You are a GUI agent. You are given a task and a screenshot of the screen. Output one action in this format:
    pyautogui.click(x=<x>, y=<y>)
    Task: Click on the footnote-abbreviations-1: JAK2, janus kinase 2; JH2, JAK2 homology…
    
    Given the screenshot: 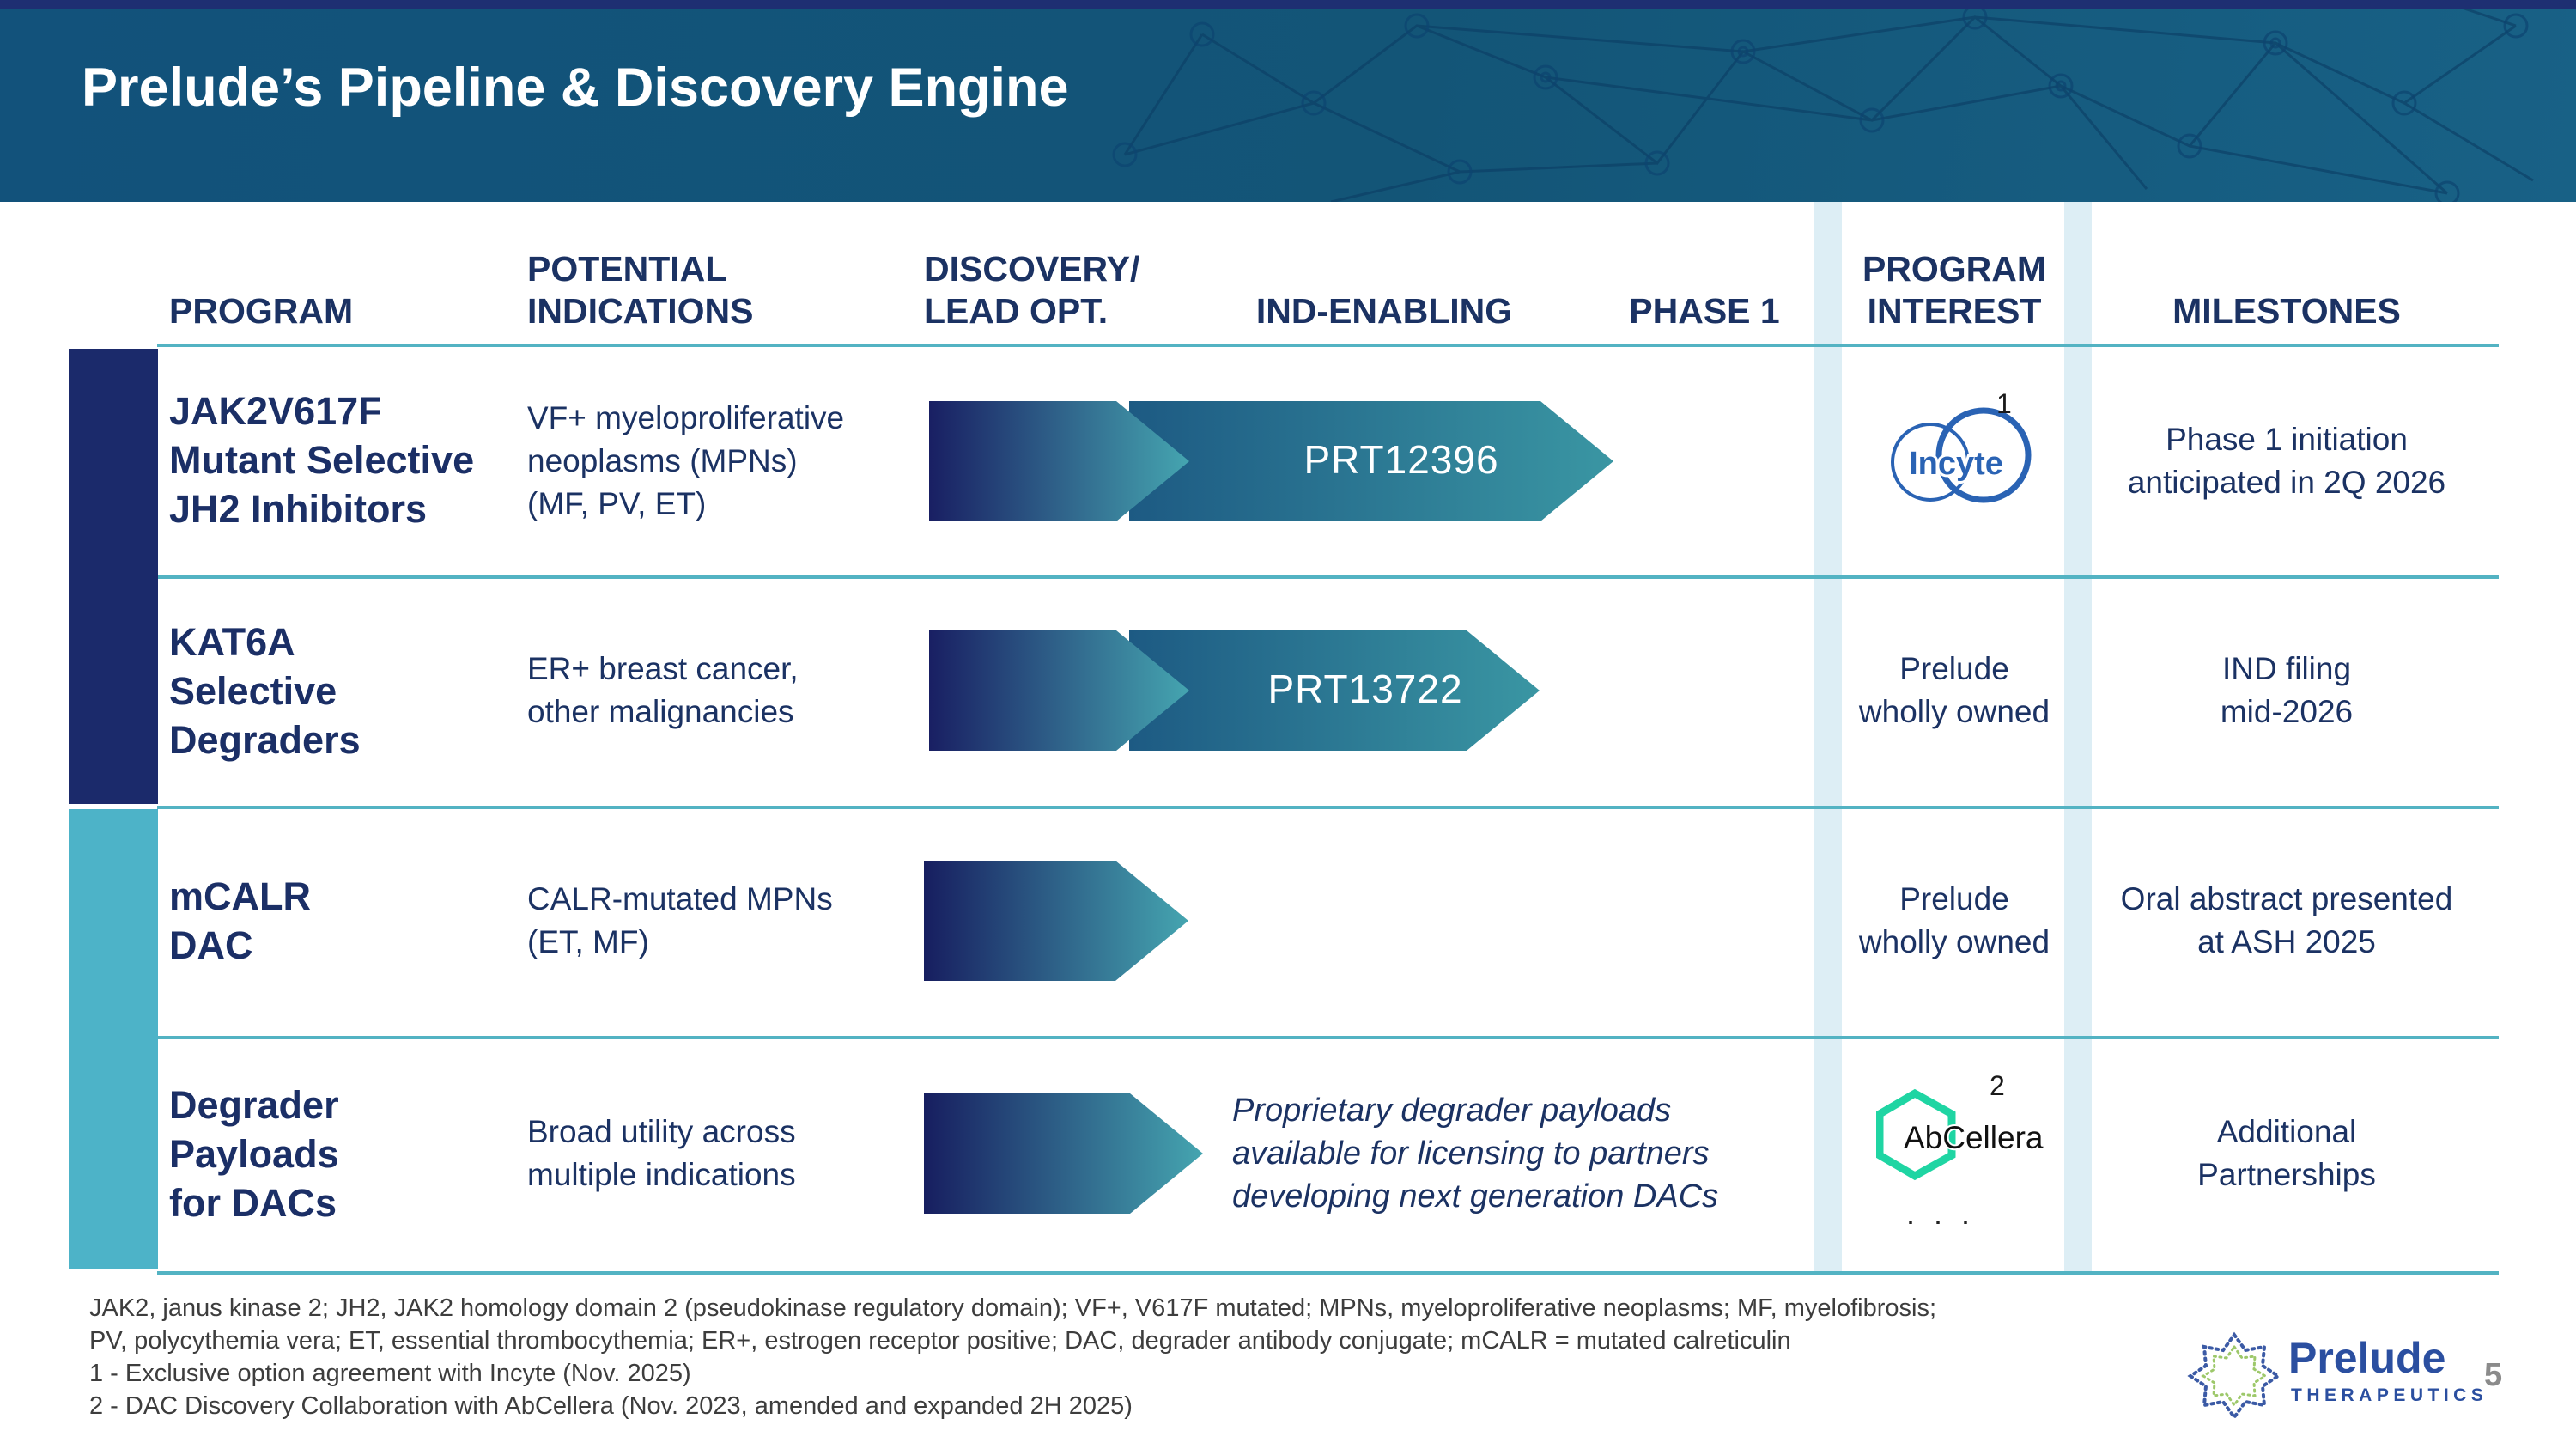 What is the action you would take?
    pyautogui.click(x=1013, y=1308)
    